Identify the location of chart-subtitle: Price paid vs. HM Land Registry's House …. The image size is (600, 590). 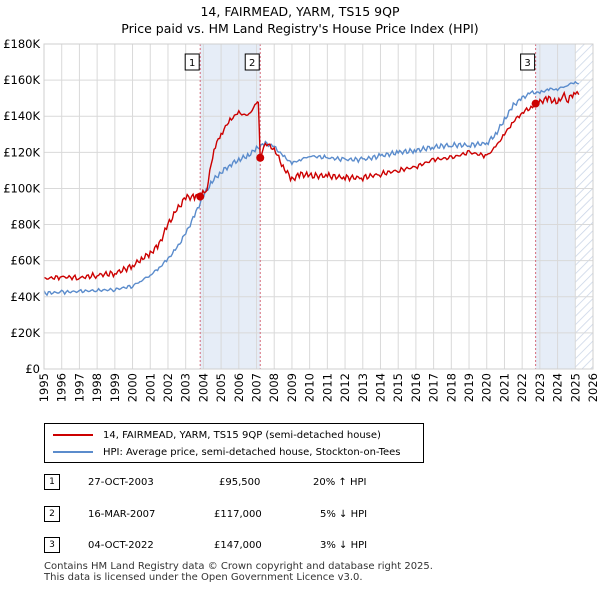
(300, 28).